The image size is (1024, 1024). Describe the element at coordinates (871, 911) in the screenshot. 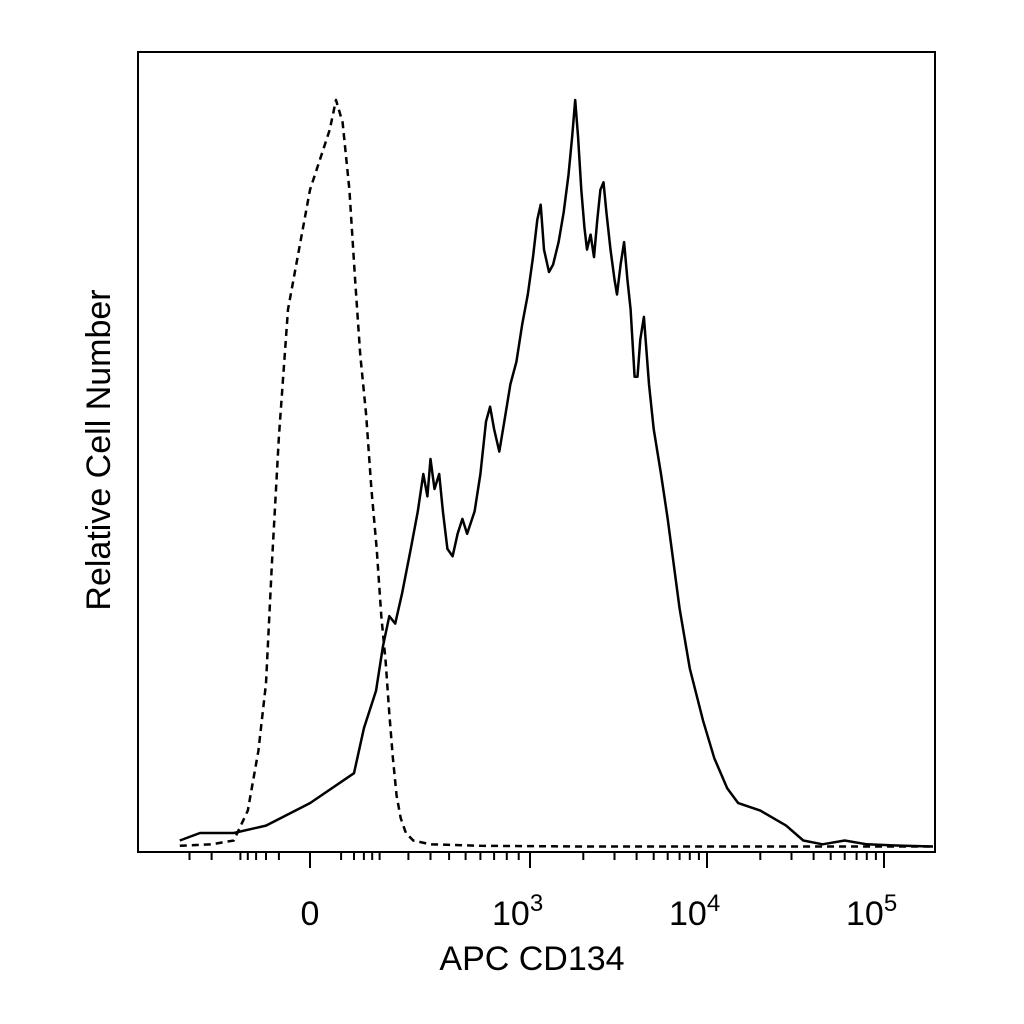

I see `x-tick-label: 10⁵` at that location.